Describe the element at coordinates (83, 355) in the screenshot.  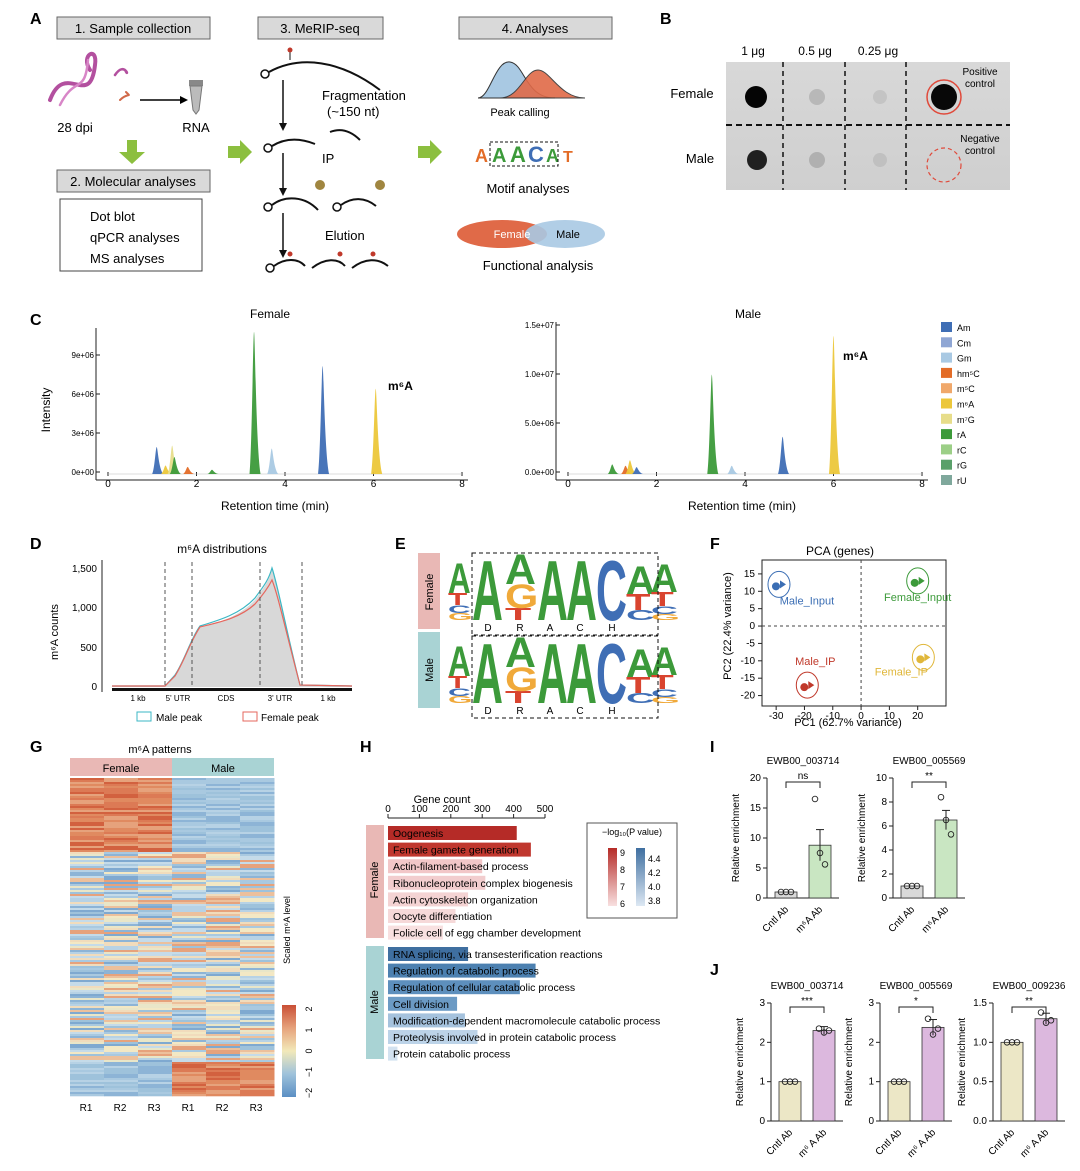
I see `c-female-ytick-label: 9e+06` at that location.